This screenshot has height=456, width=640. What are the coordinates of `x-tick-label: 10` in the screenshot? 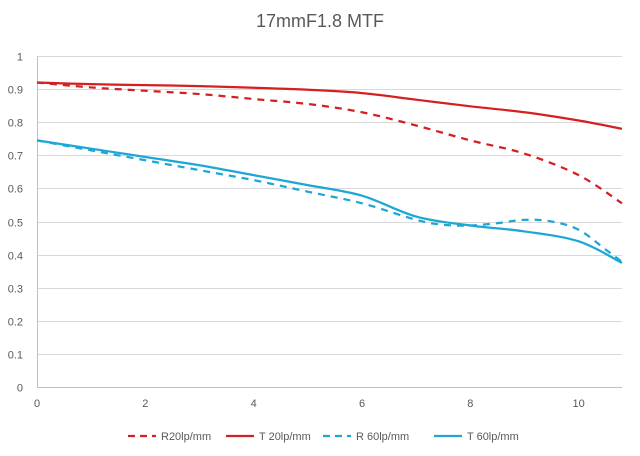 It's located at (579, 404).